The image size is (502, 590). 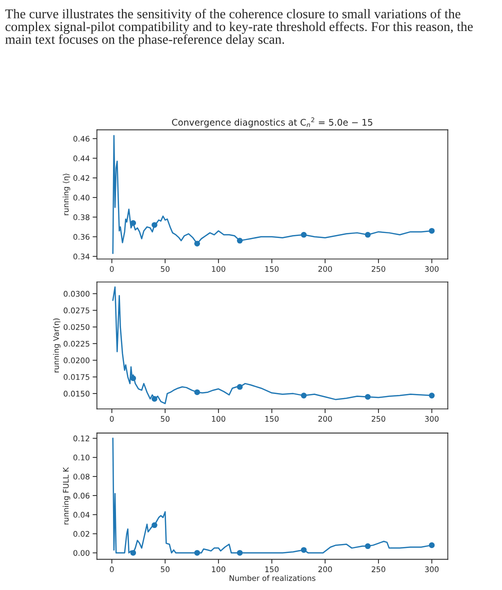 I want to click on text: The curve illustrates the sensitivity of the coherence closure to small variations of the complex signal-pilot compatibility and to key-rate threshold effects. For this reason, the main text focuses on the phase-reference delay scan., so click(x=239, y=27).